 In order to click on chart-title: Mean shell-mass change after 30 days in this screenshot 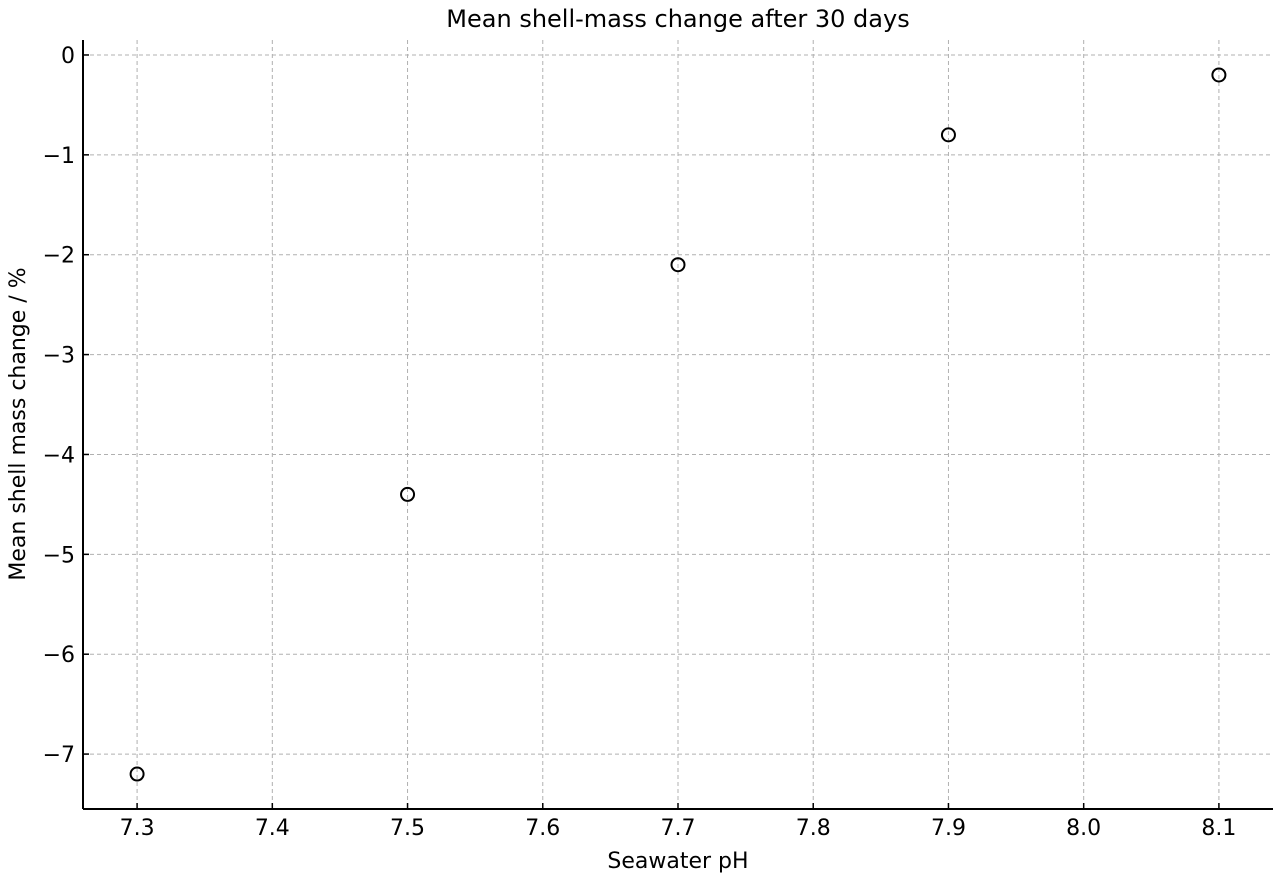, I will do `click(677, 19)`.